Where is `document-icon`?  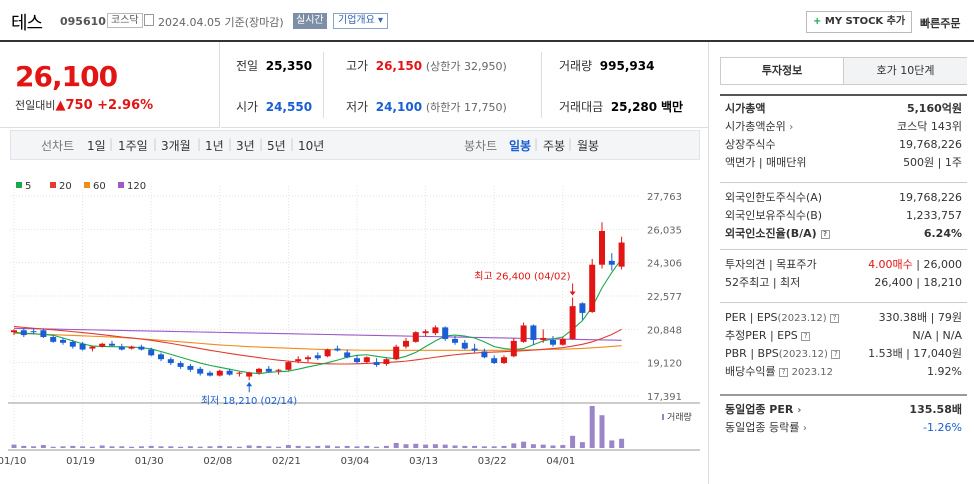 document-icon is located at coordinates (149, 20).